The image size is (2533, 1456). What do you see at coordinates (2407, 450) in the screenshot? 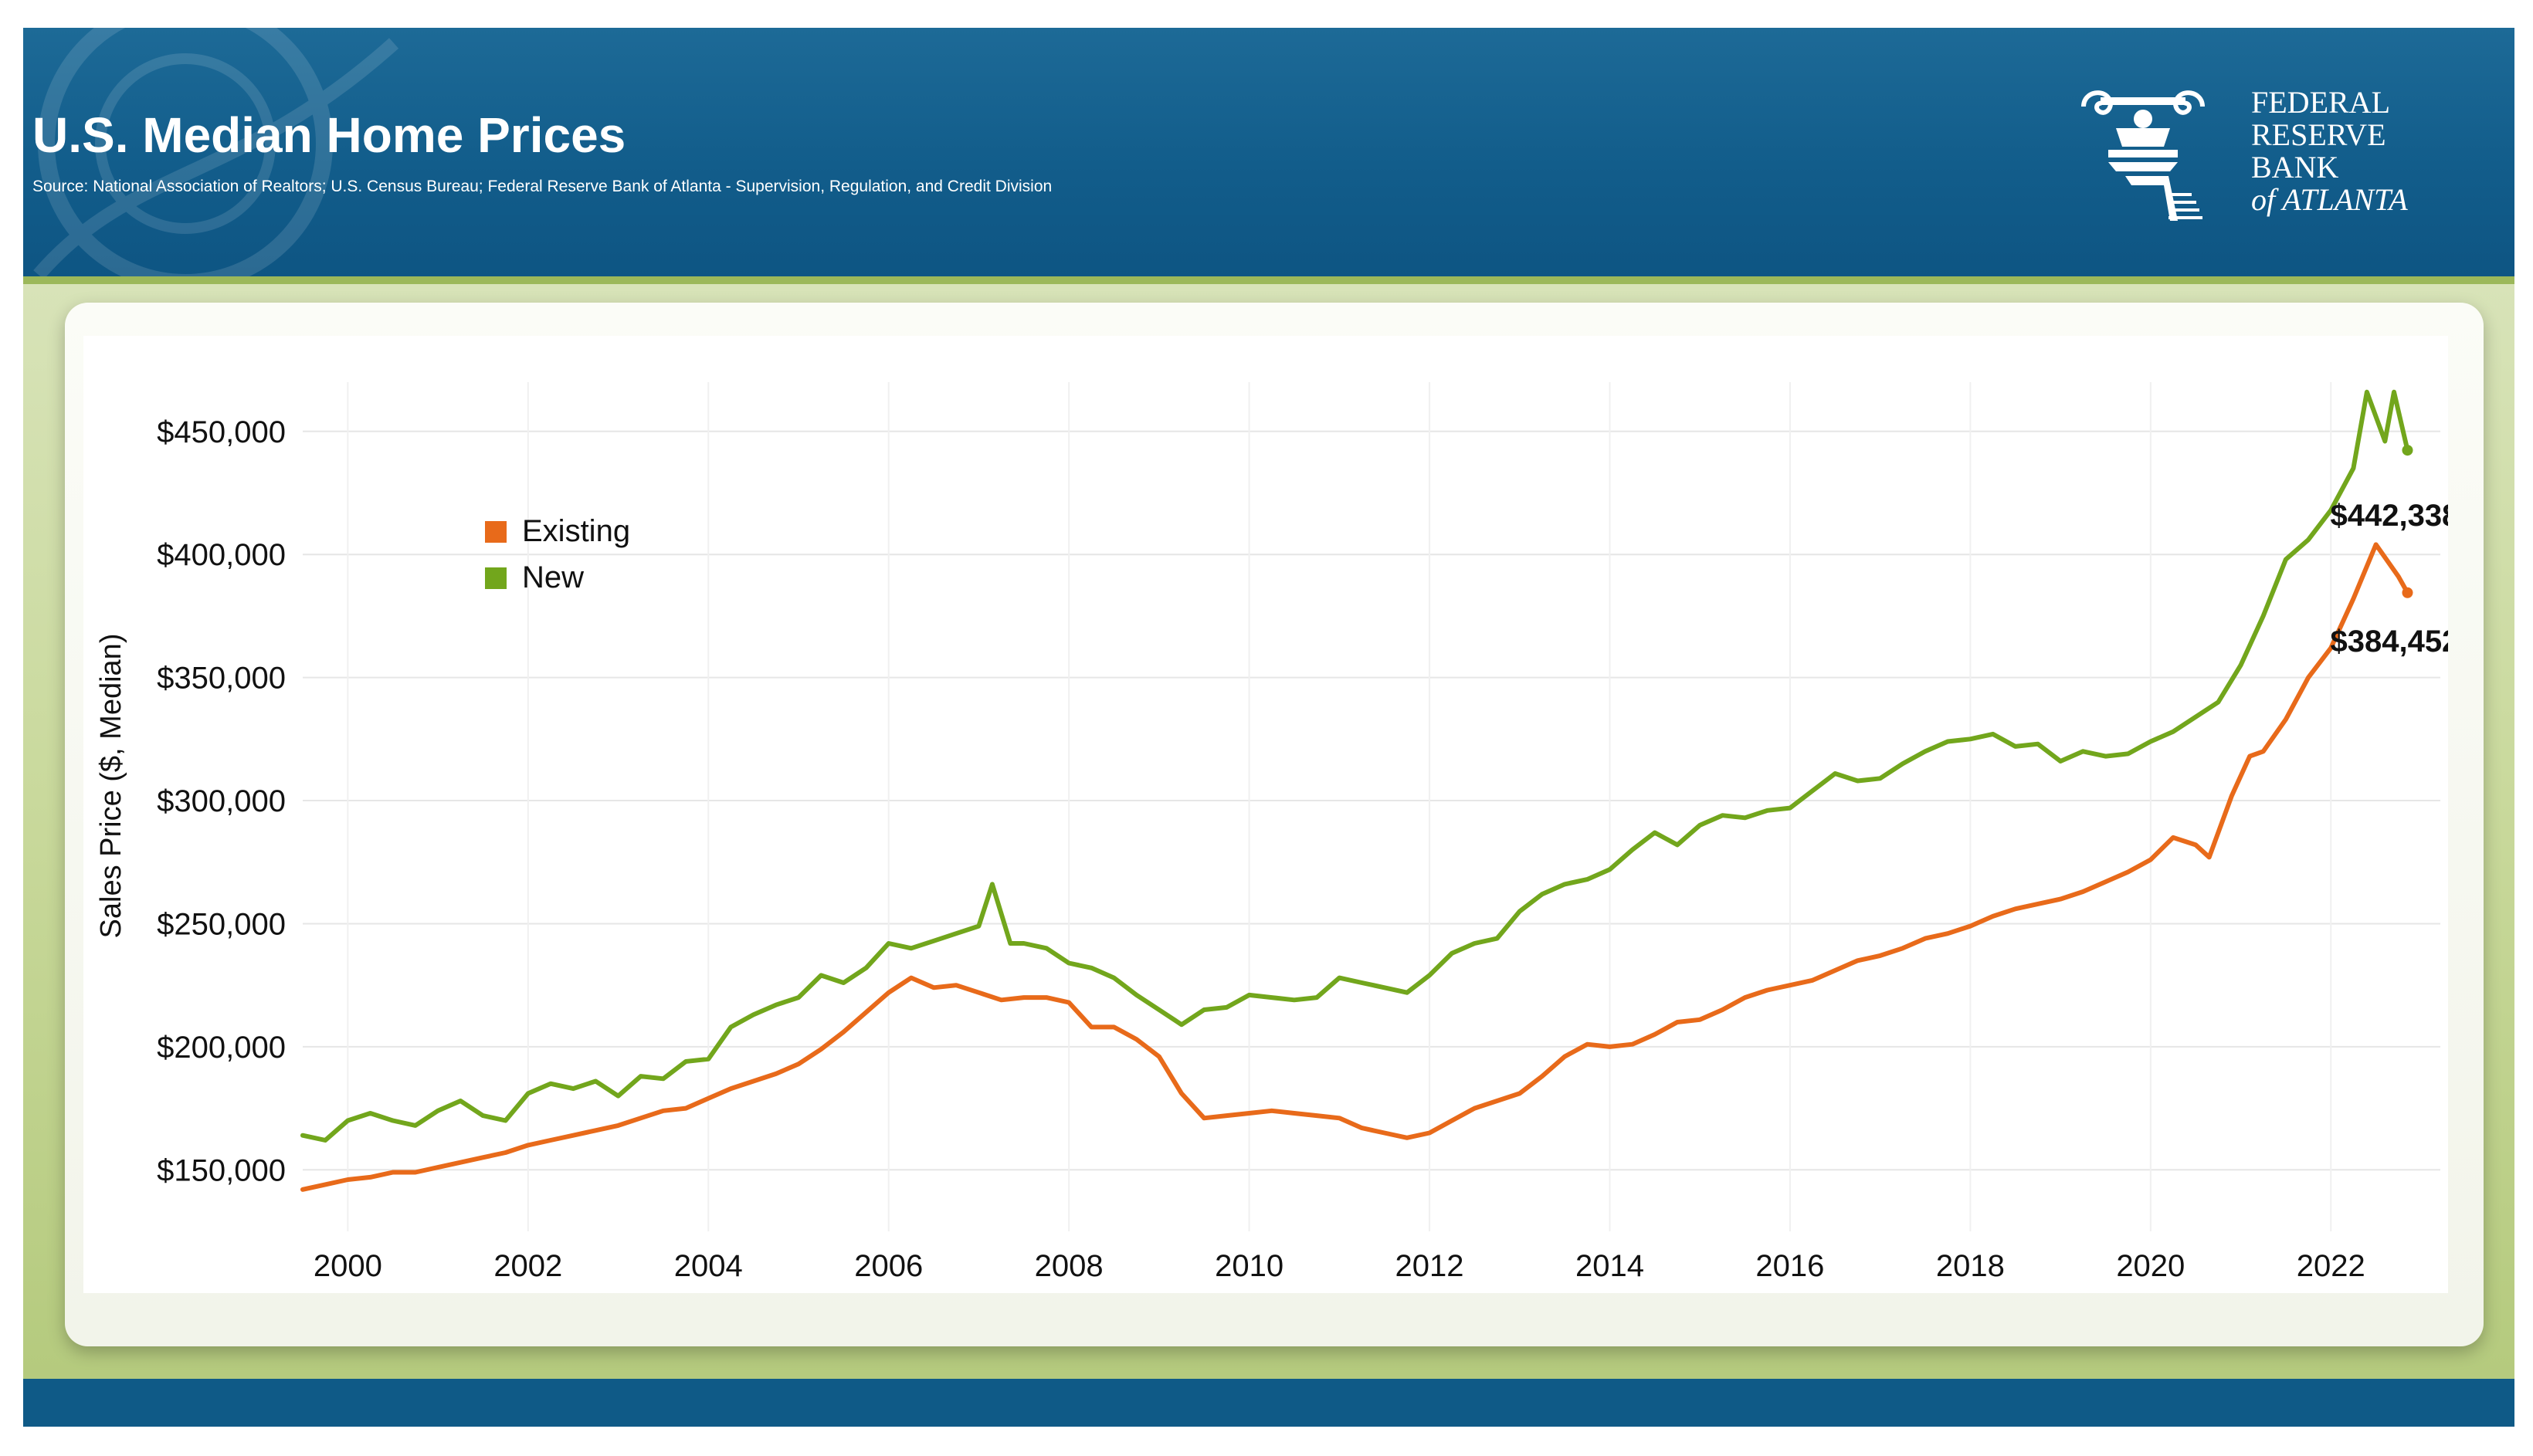
I see `end-point-new` at bounding box center [2407, 450].